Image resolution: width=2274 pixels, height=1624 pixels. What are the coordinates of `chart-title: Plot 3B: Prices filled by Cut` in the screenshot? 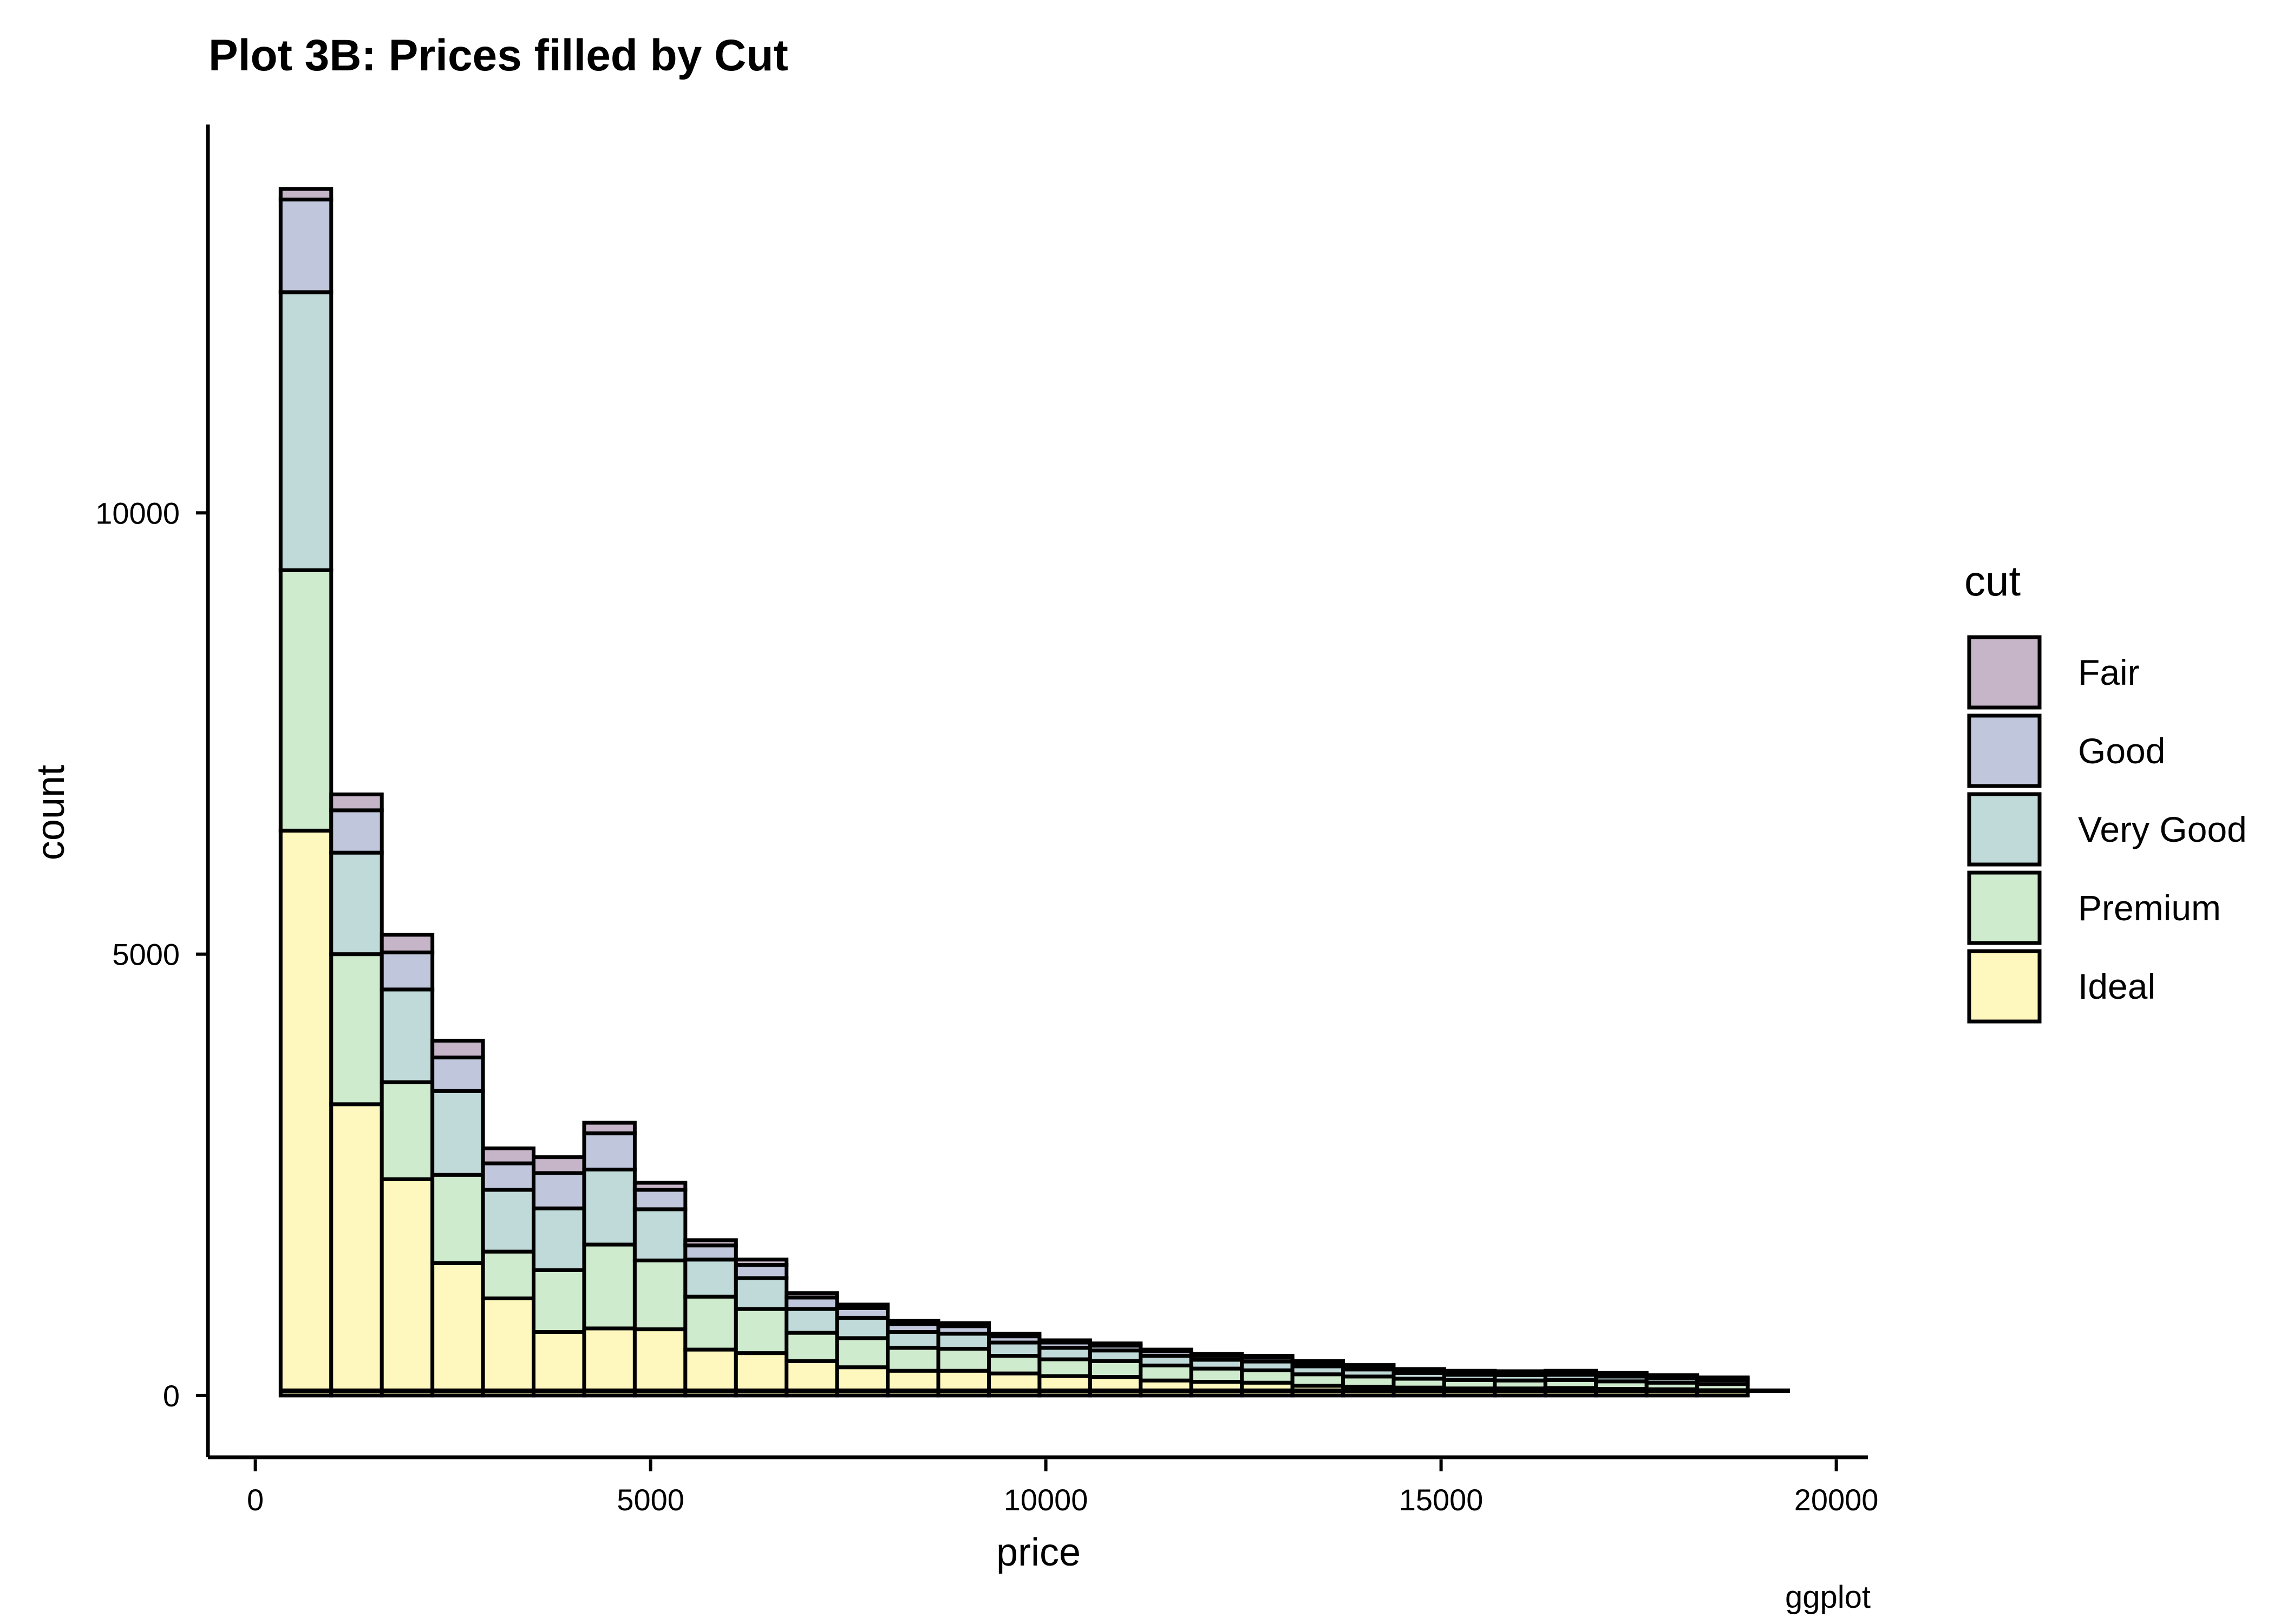 It's located at (498, 56).